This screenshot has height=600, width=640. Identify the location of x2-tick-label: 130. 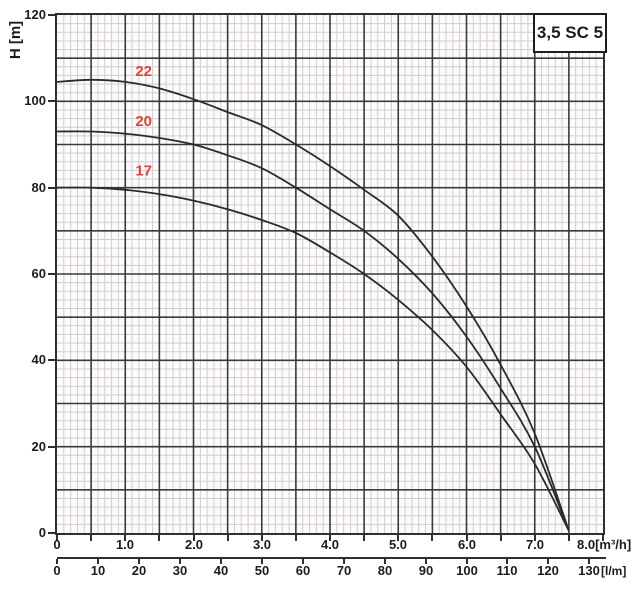
(589, 570).